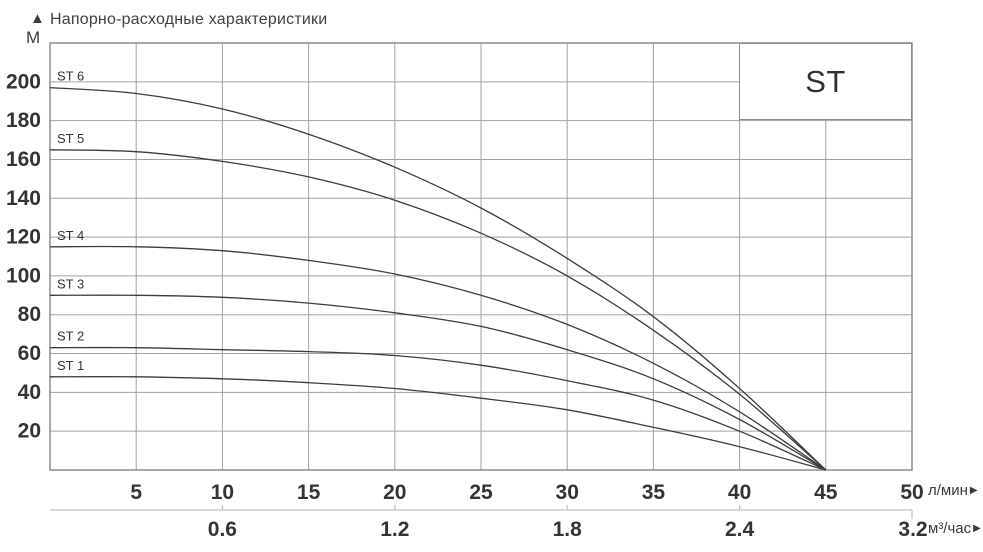 The width and height of the screenshot is (983, 552). What do you see at coordinates (973, 490) in the screenshot?
I see `x-axis-right-arrow-icon: ▶` at bounding box center [973, 490].